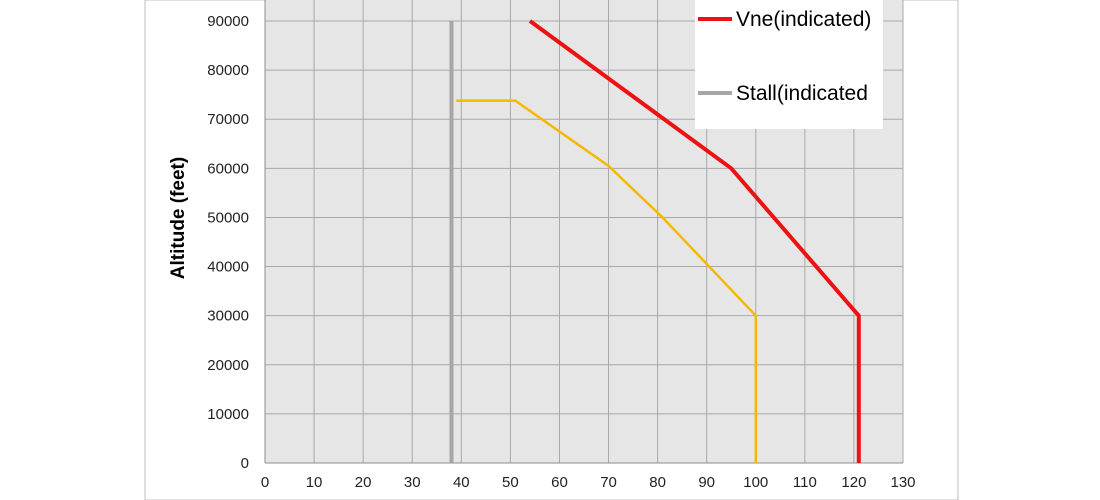 The image size is (1100, 500). Describe the element at coordinates (228, 365) in the screenshot. I see `y-tick-label: 20000` at that location.